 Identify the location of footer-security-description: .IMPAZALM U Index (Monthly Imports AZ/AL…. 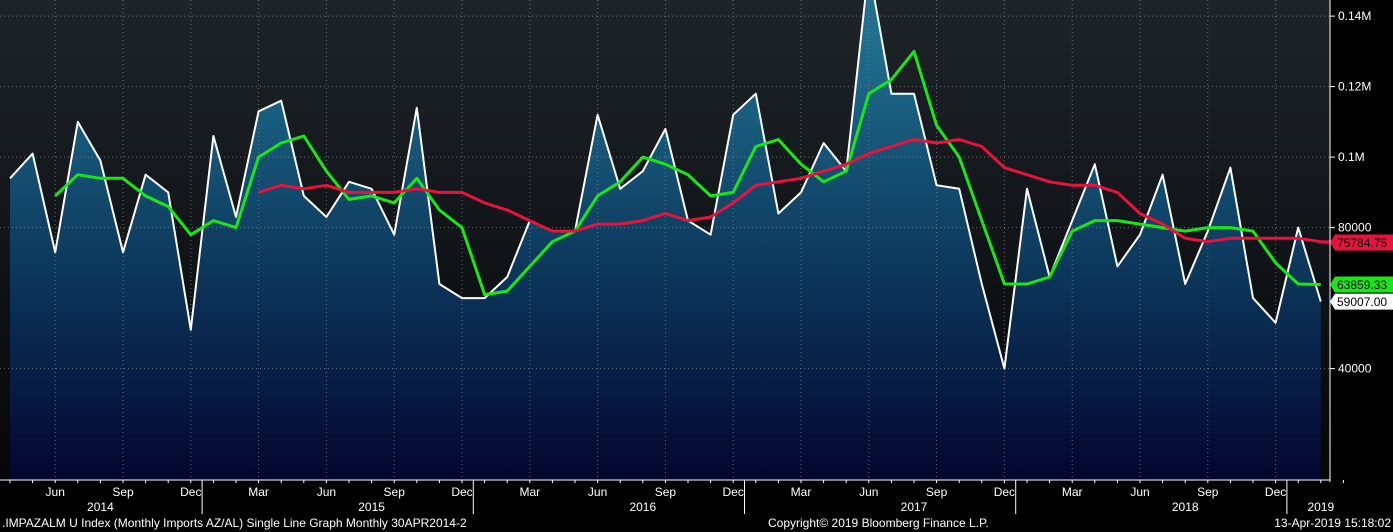
(234, 523).